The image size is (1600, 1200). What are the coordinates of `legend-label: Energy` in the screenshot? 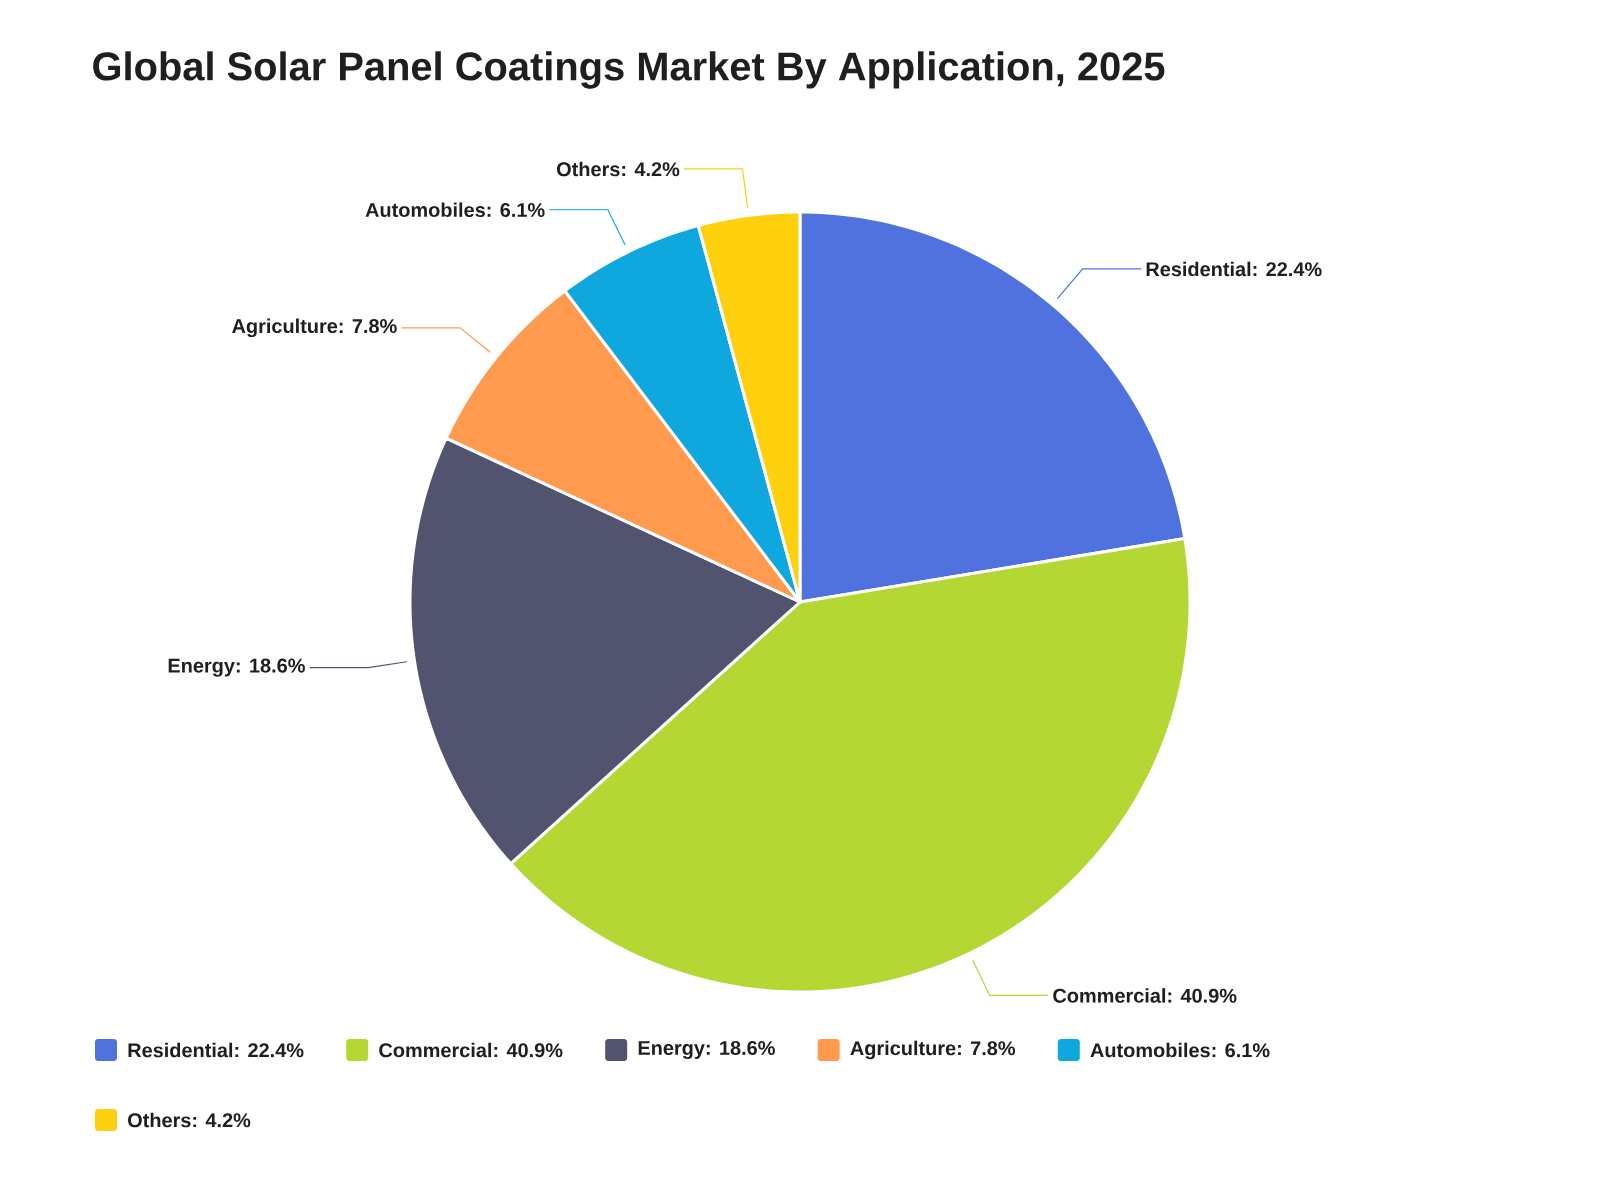 It's located at (671, 1050).